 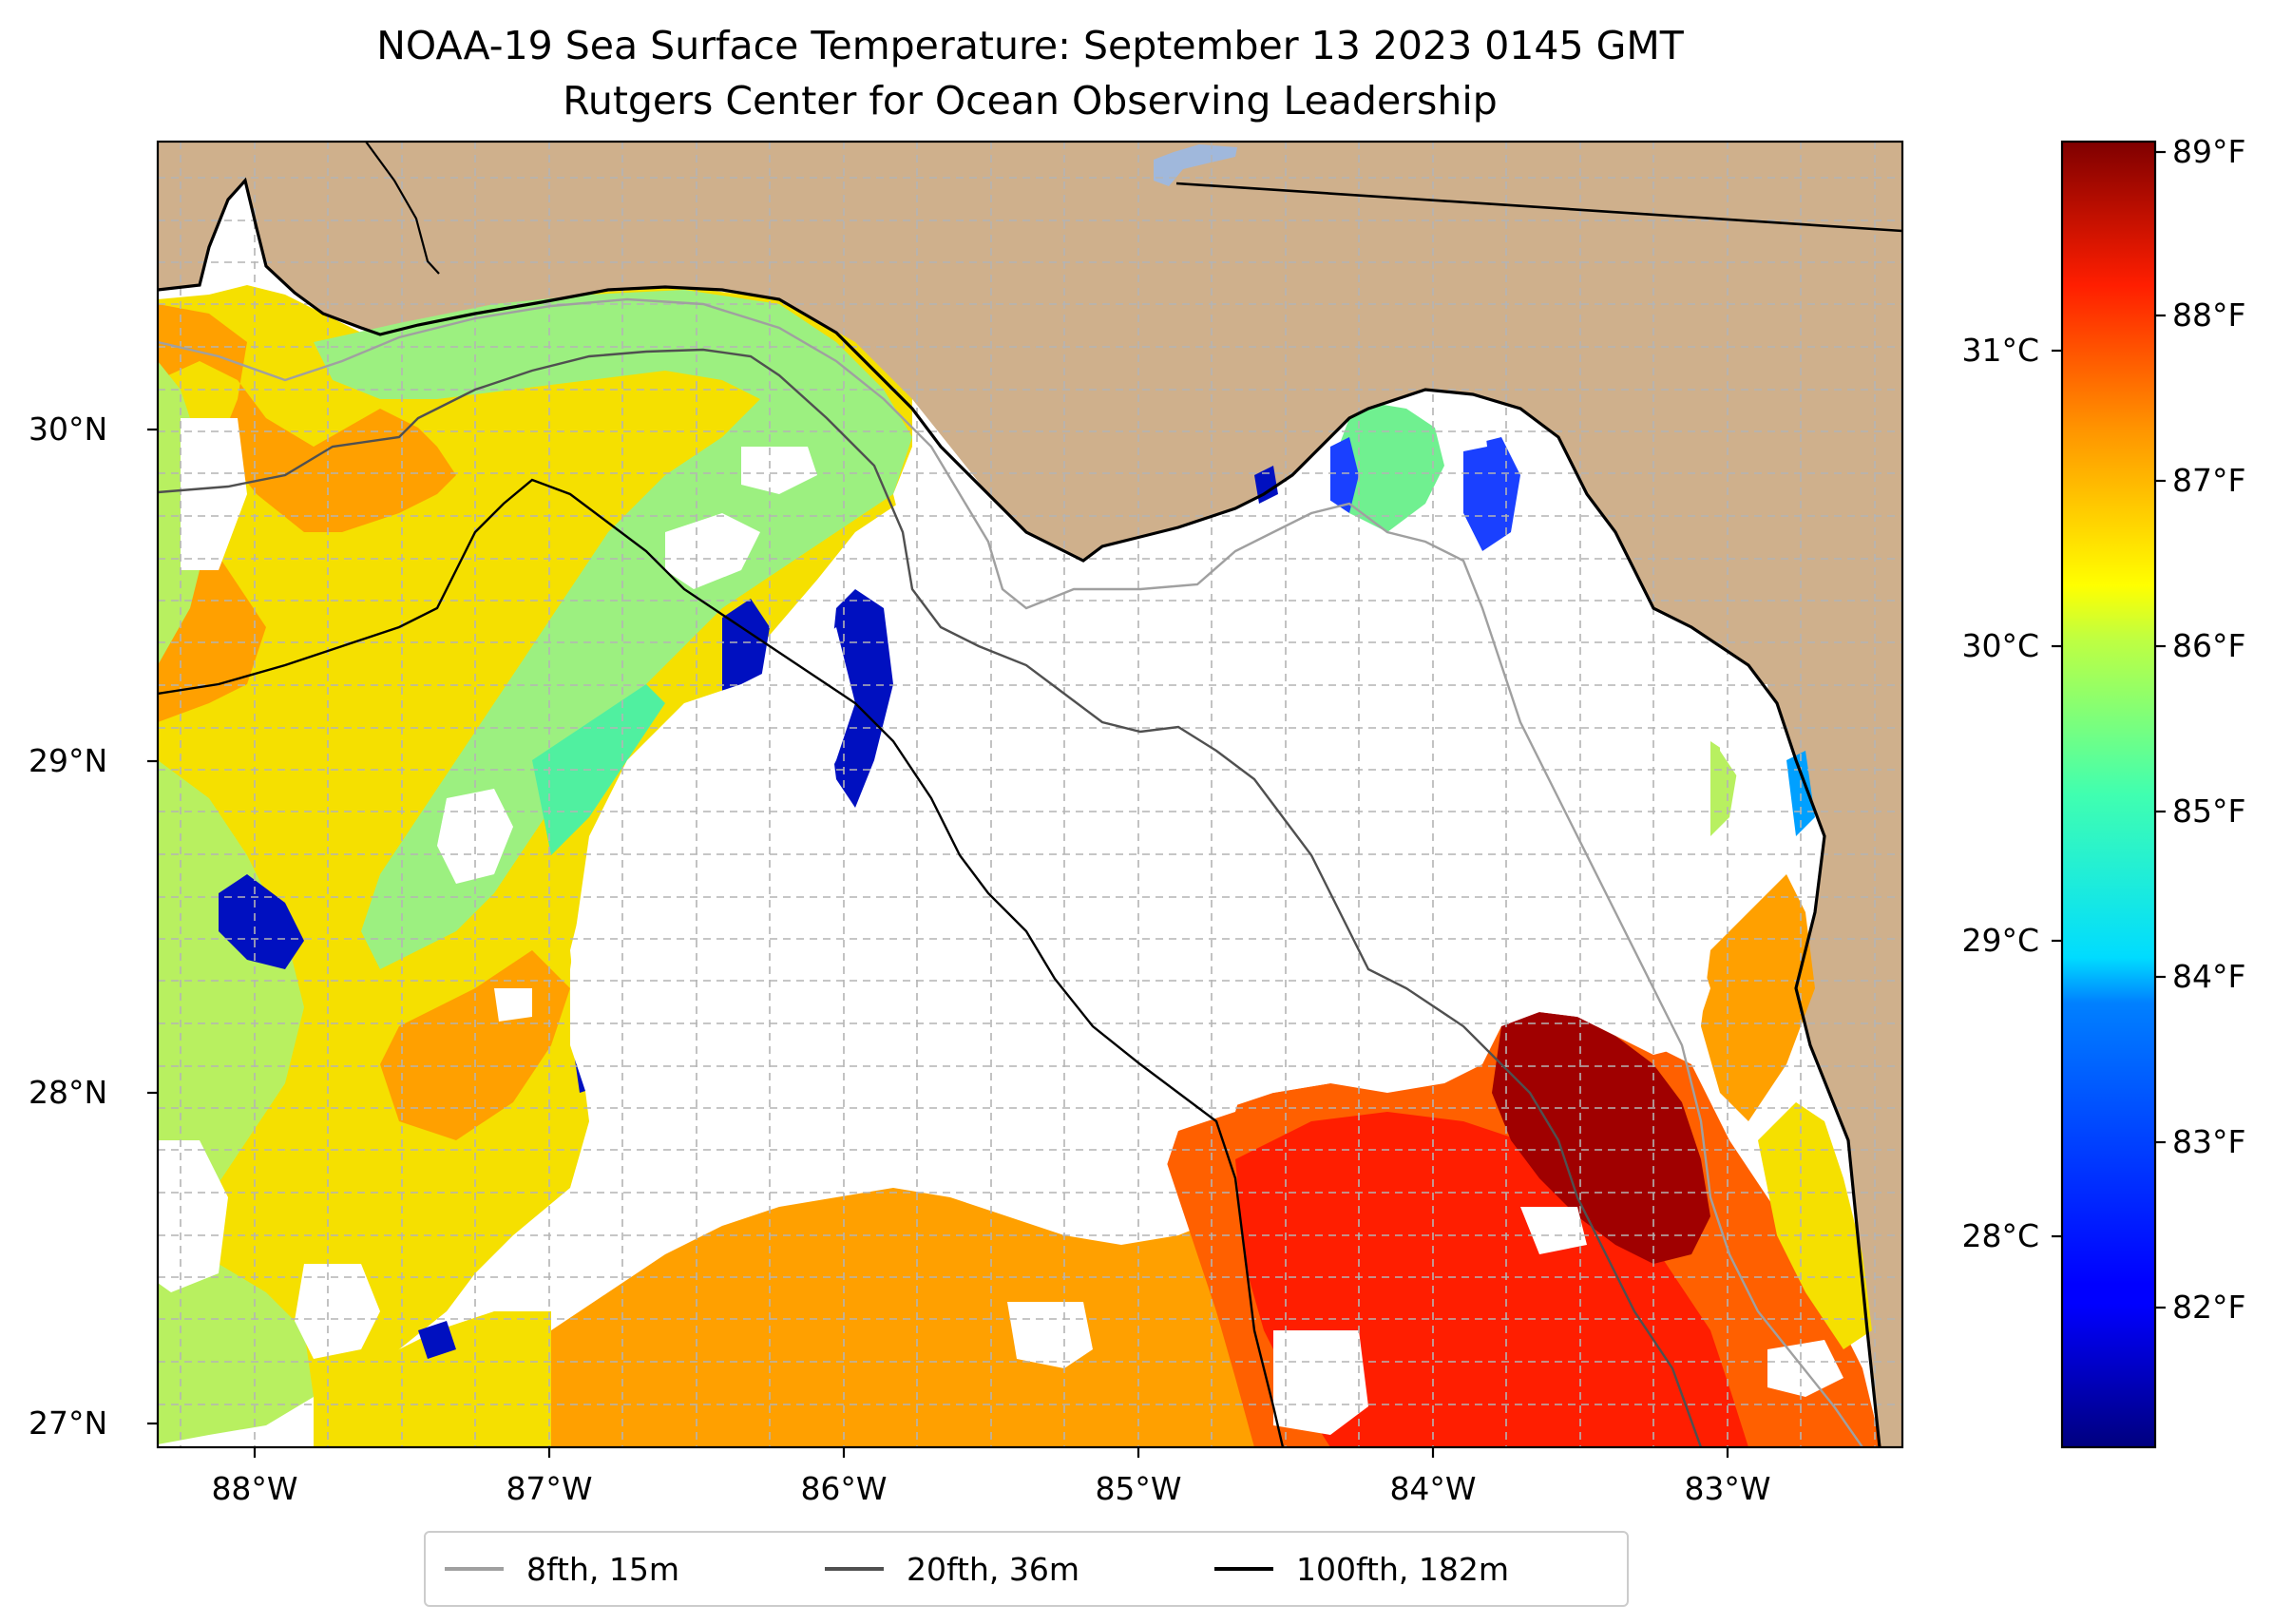 I want to click on colorbar-f-label: 87°F, so click(x=2209, y=480).